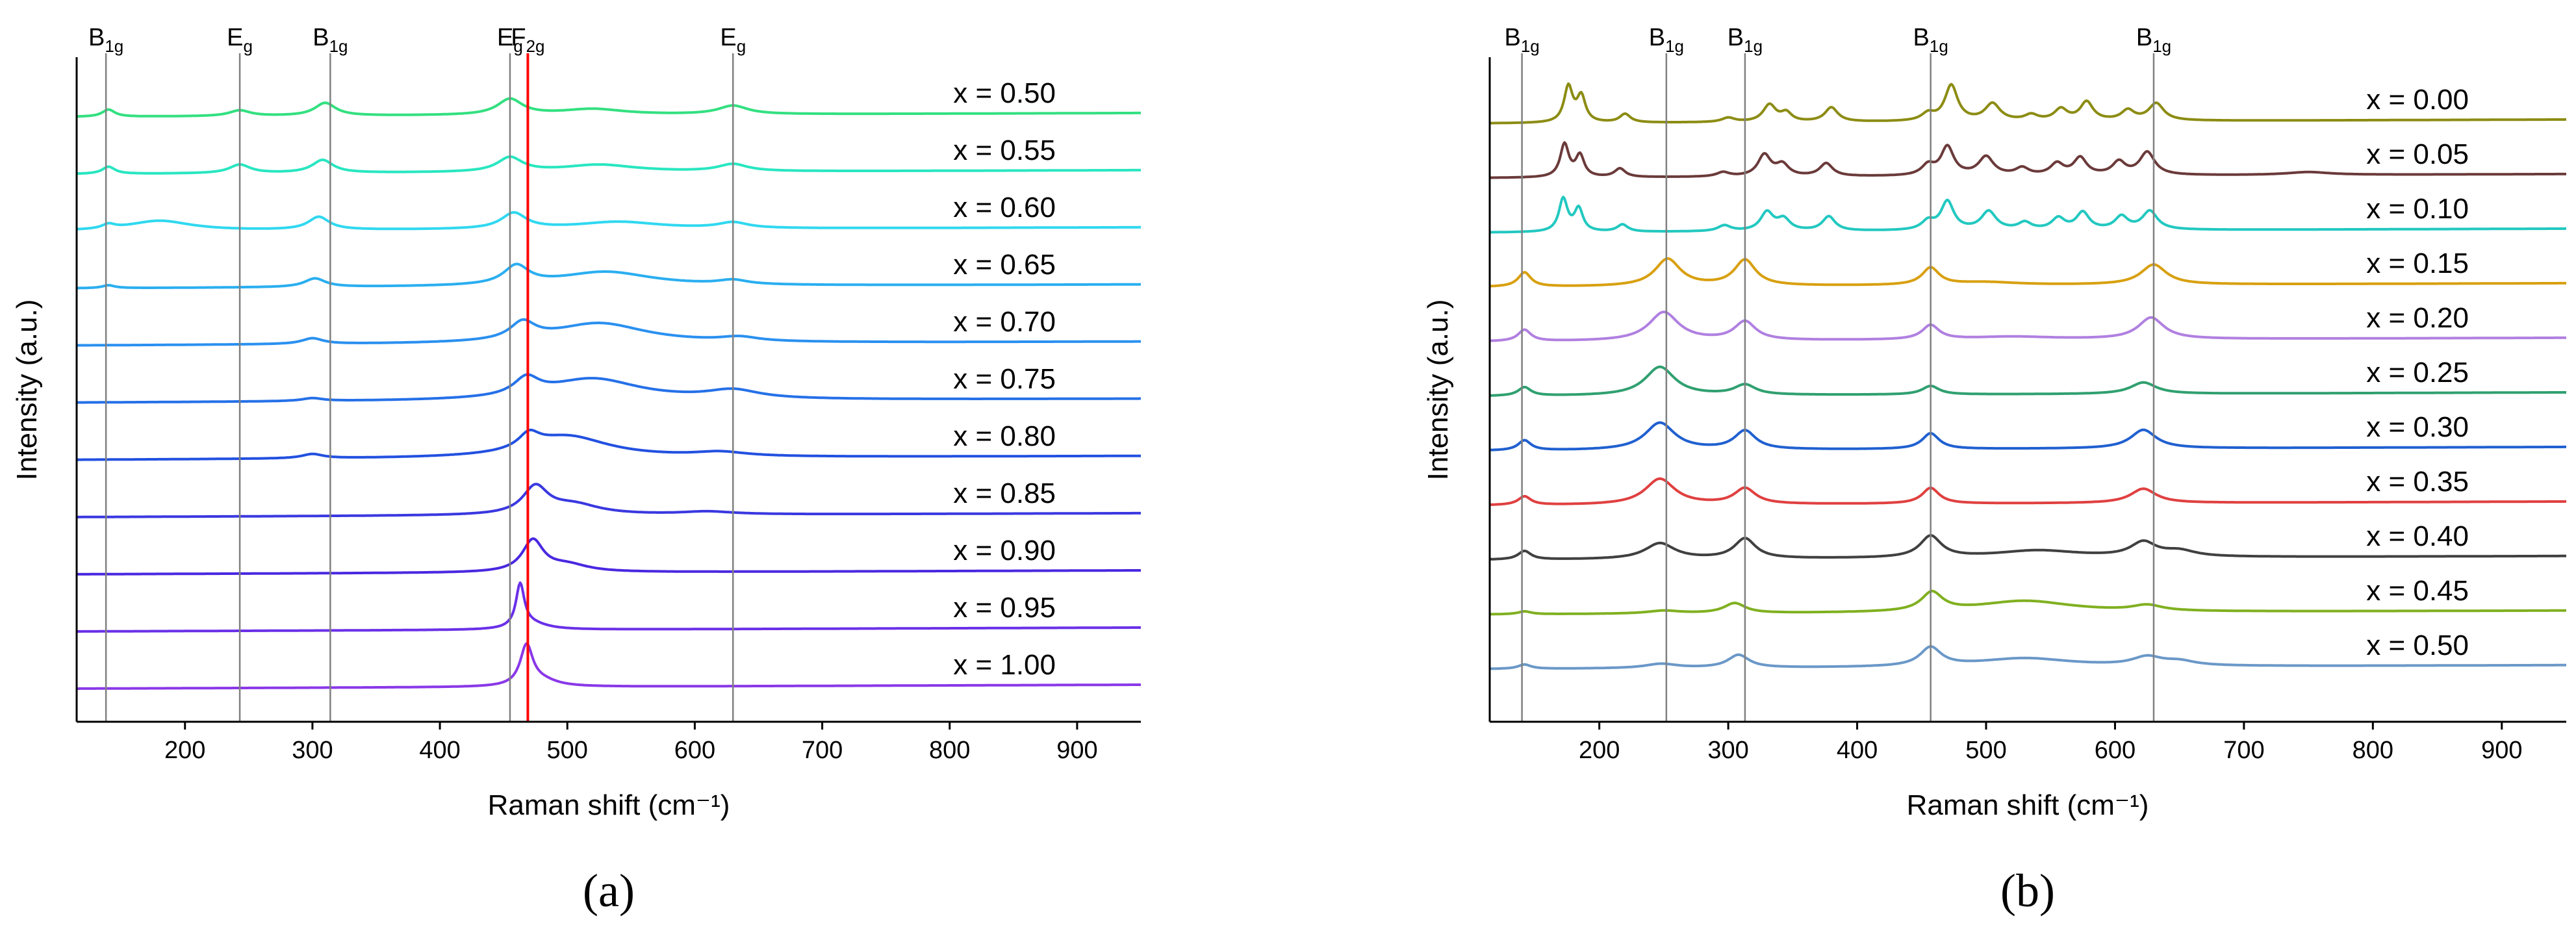  What do you see at coordinates (1004, 436) in the screenshot?
I see `series-label: x = 0.80` at bounding box center [1004, 436].